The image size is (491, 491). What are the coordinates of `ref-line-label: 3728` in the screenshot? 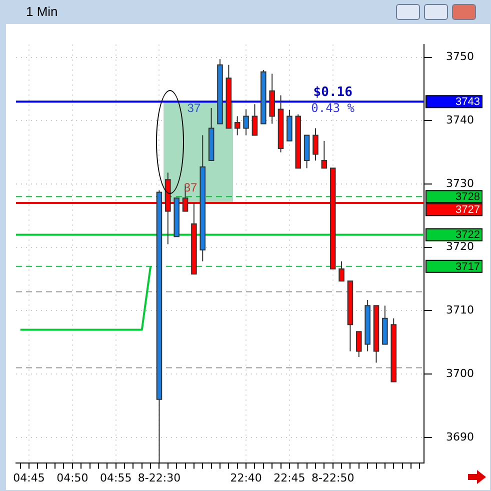 It's located at (468, 197).